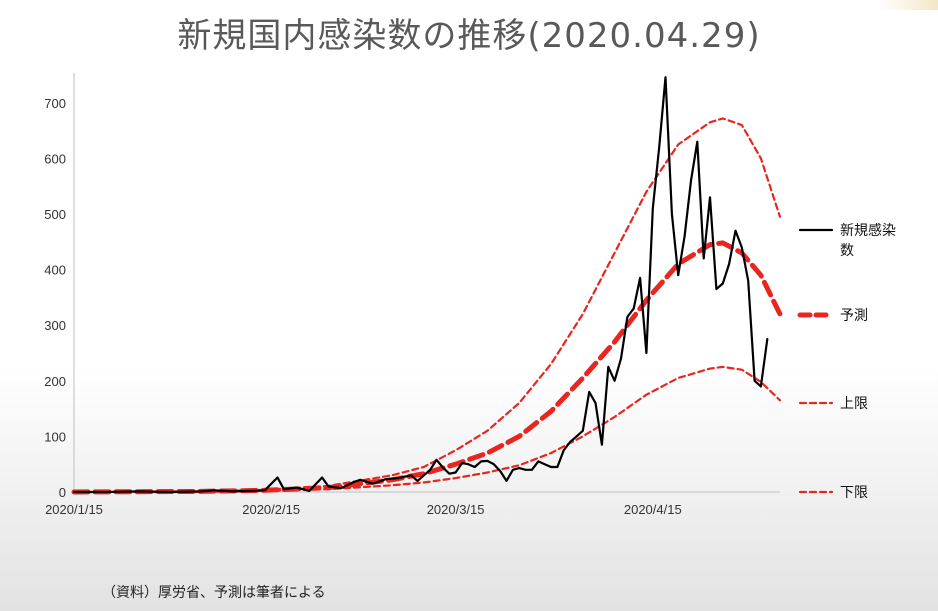 The width and height of the screenshot is (938, 611). I want to click on x-tick-label: 2020/1/15, so click(74, 509).